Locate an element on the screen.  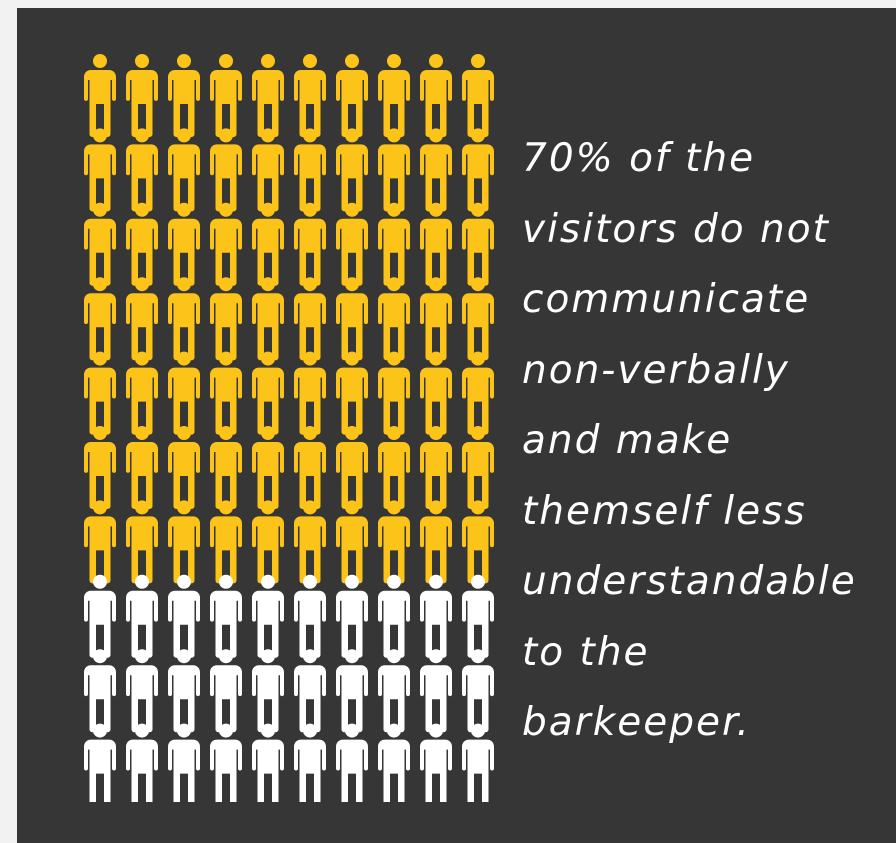
caption-line: non-verbally is located at coordinates (656, 370).